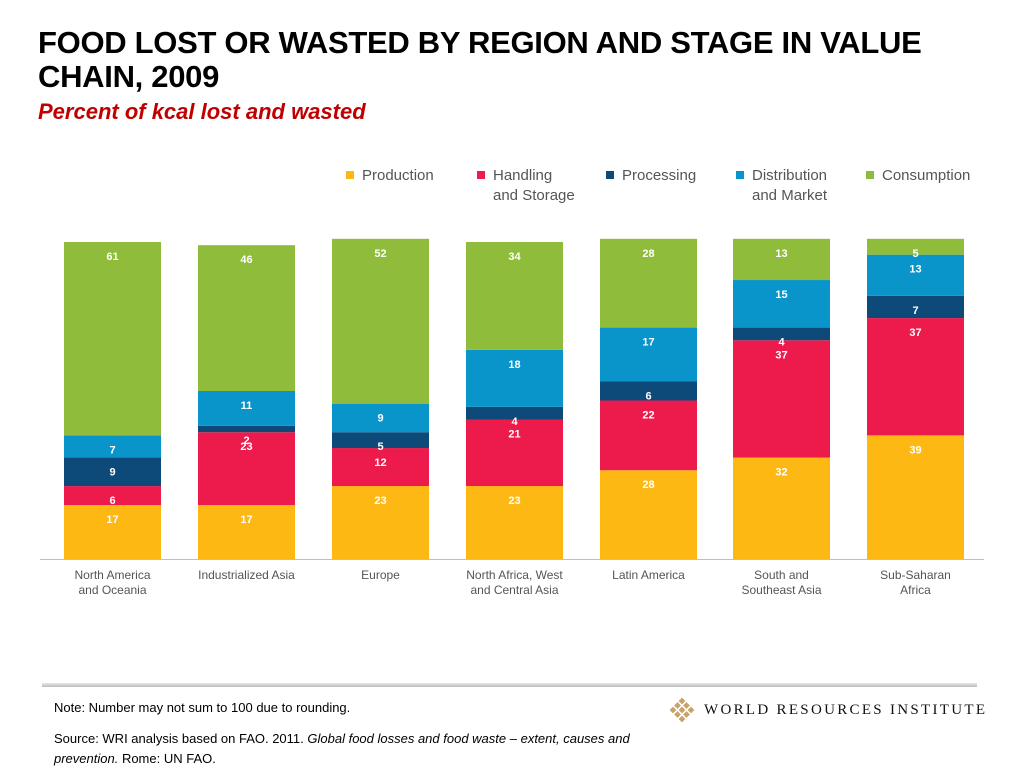  I want to click on bar-north-africa-west-and-central-asia-production, so click(514, 522).